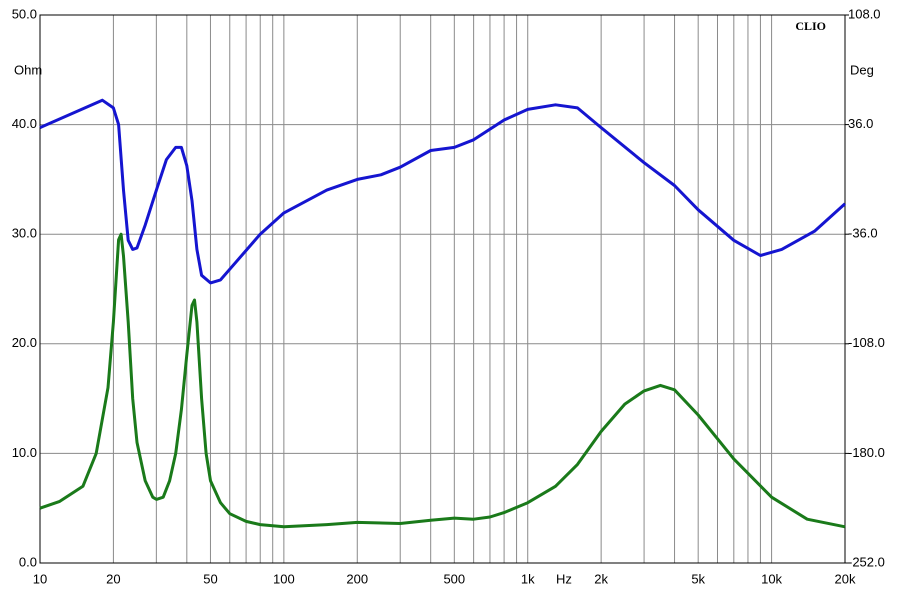 The height and width of the screenshot is (595, 900). Describe the element at coordinates (866, 561) in the screenshot. I see `y2-tick-label: -252.0` at that location.